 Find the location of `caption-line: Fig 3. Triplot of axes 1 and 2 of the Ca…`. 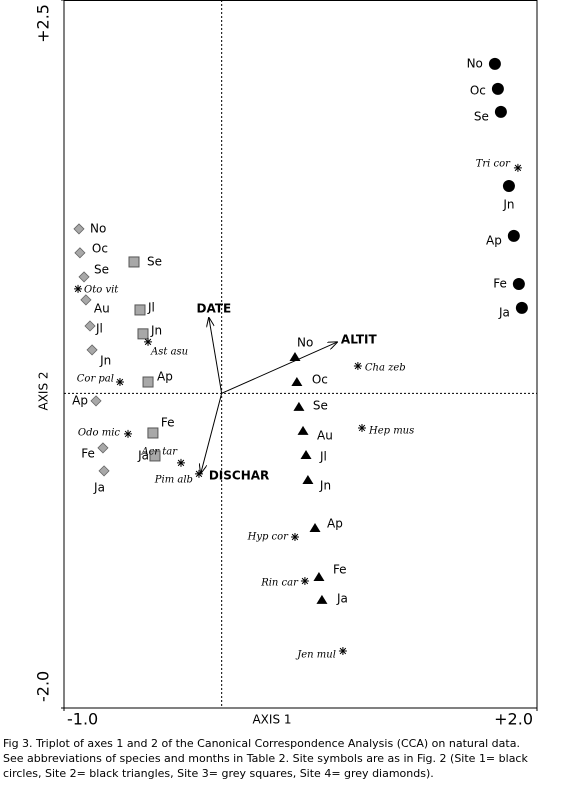

caption-line: Fig 3. Triplot of axes 1 and 2 of the Ca… is located at coordinates (261, 743).